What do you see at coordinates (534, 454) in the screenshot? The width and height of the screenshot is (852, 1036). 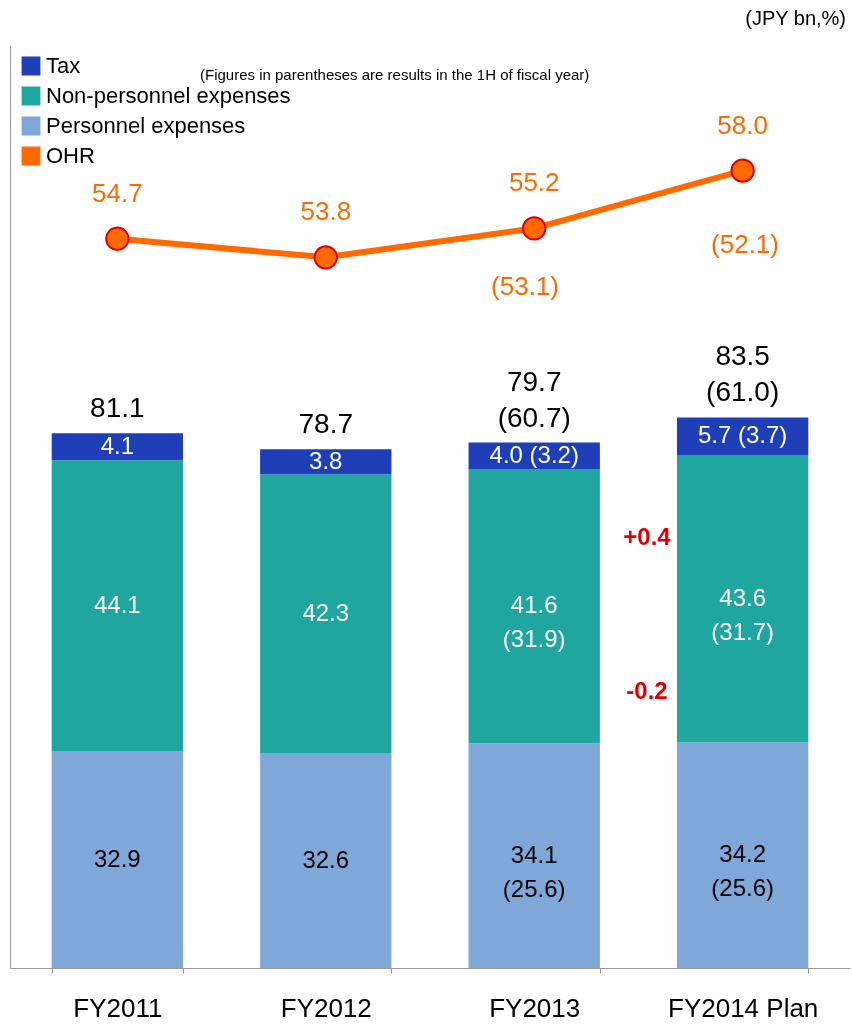 I see `data-label: 4.0 (3.2)` at bounding box center [534, 454].